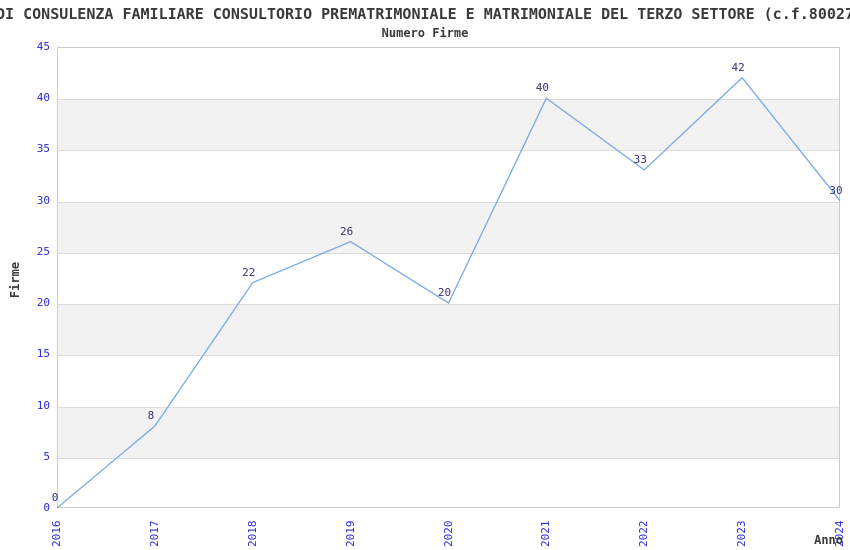 The width and height of the screenshot is (850, 550). Describe the element at coordinates (46, 456) in the screenshot. I see `y-tick-label: 5` at that location.